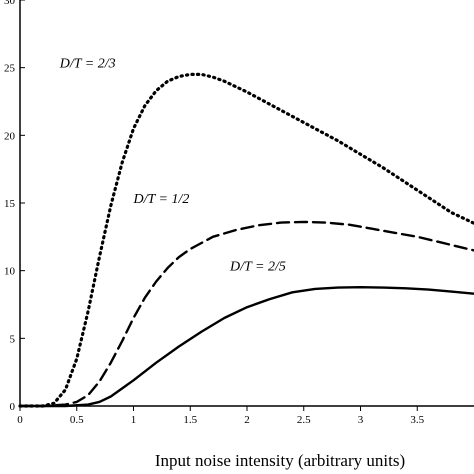  I want to click on x-tick-label: 0.5, so click(77, 420).